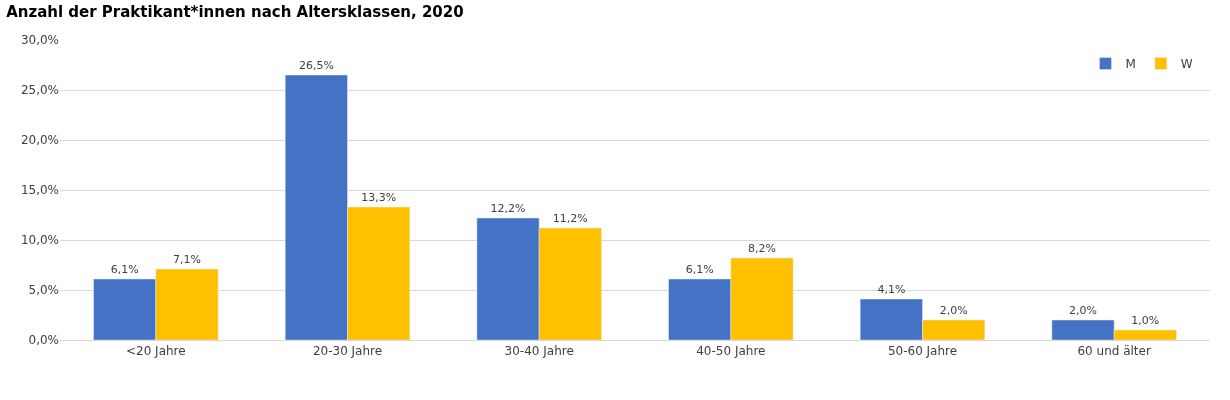  Describe the element at coordinates (43, 290) in the screenshot. I see `y-tick-label: 5,0%` at that location.